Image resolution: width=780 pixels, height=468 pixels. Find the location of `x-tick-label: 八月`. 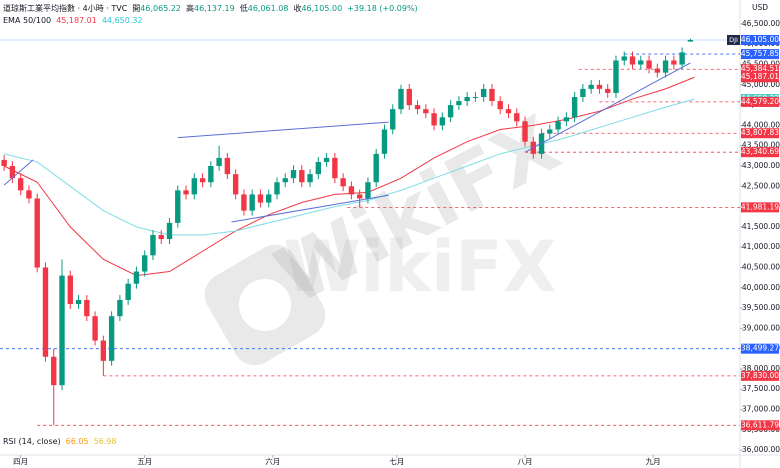

x-tick-label: 八月 is located at coordinates (525, 461).